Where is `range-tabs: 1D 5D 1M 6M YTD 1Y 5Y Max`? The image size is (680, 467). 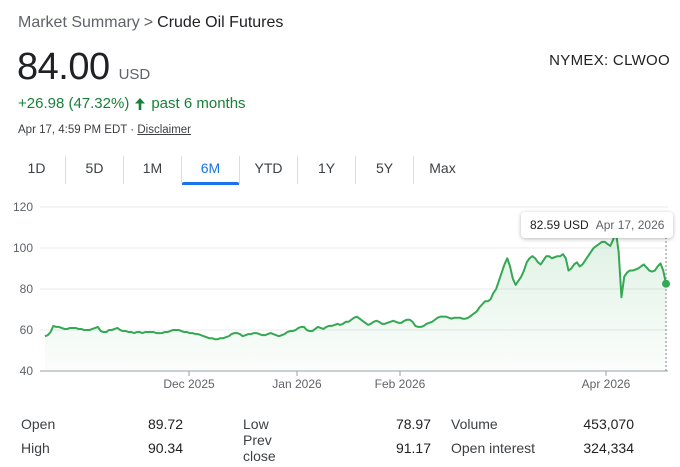
range-tabs: 1D 5D 1M 6M YTD 1Y 5Y Max is located at coordinates (239, 170).